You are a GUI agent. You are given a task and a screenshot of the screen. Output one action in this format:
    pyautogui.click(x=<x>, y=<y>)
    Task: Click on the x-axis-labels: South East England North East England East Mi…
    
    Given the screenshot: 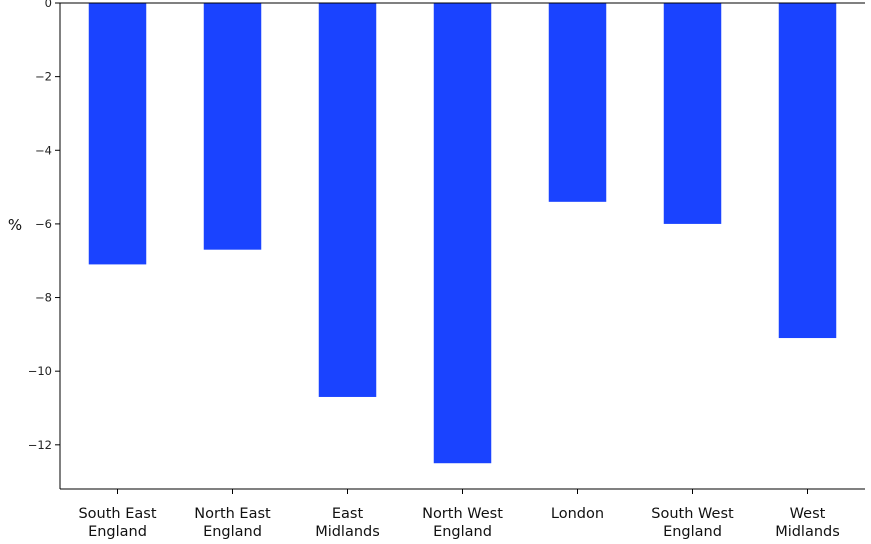 What is the action you would take?
    pyautogui.click(x=459, y=514)
    